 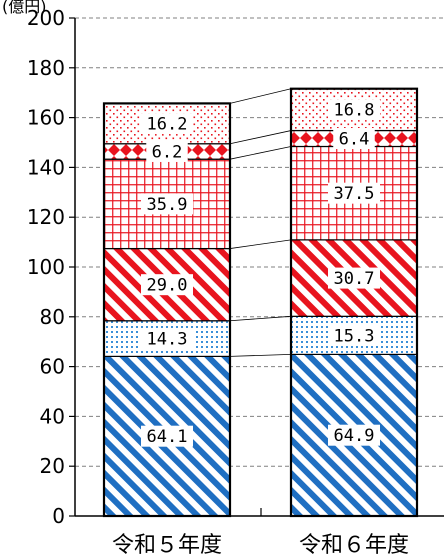 I want to click on data-label: 6.2, so click(x=167, y=152).